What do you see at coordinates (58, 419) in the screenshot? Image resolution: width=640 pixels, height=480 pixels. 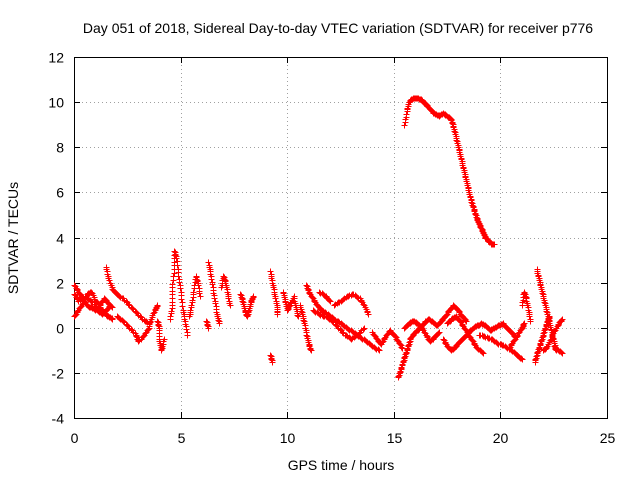 I see `y-tick-label: -4` at bounding box center [58, 419].